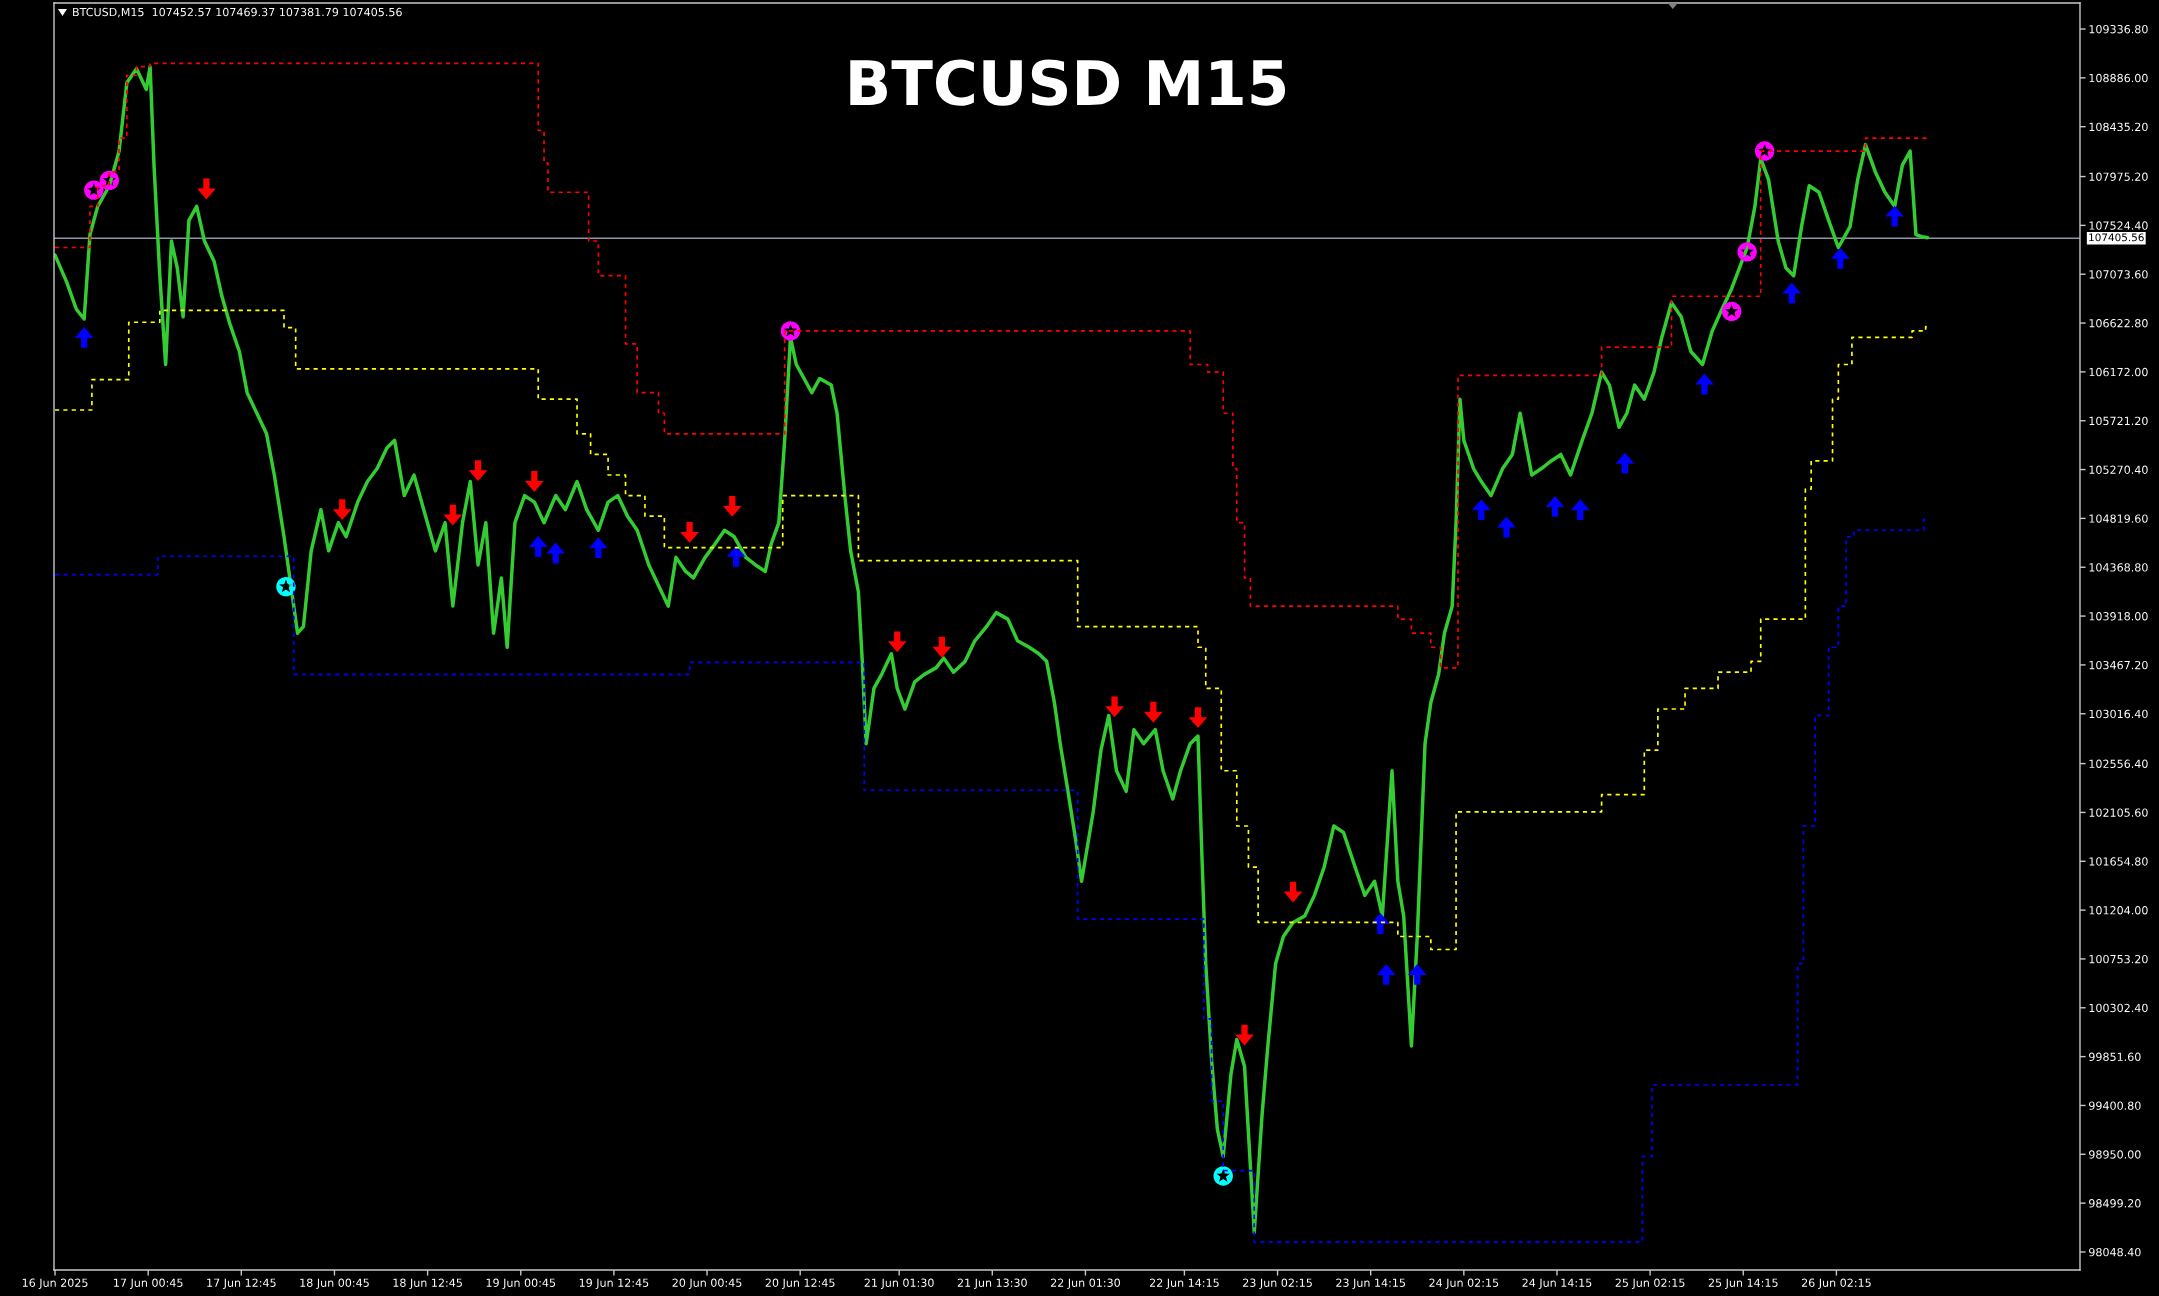  I want to click on y-tick-label: 103918.00, so click(2118, 616).